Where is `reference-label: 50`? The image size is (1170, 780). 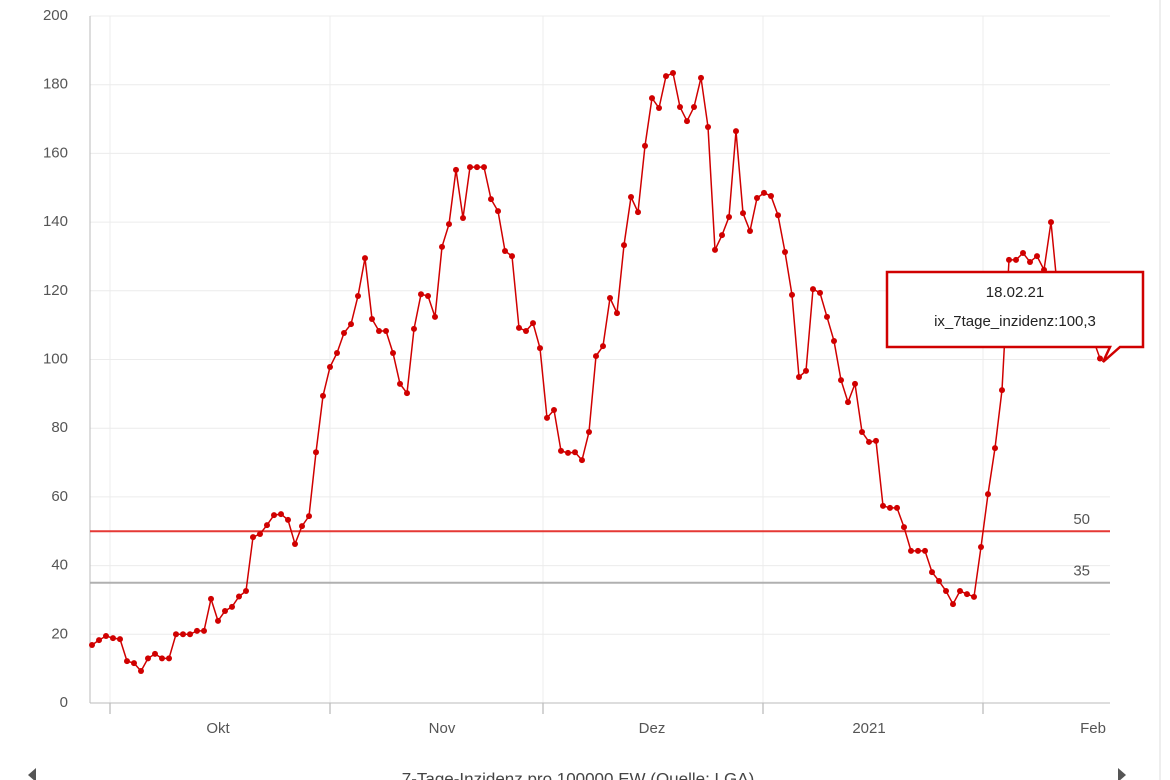
reference-label: 50 is located at coordinates (1081, 519).